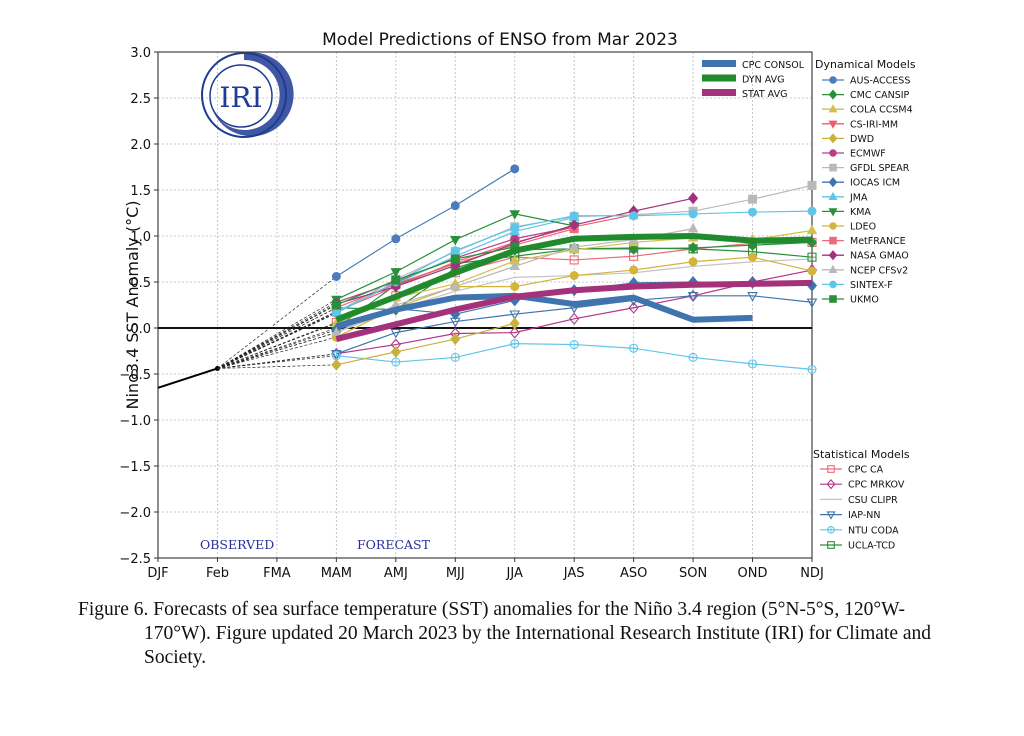  What do you see at coordinates (135, 375) in the screenshot?
I see `y-tick-label: −0.5` at bounding box center [135, 375].